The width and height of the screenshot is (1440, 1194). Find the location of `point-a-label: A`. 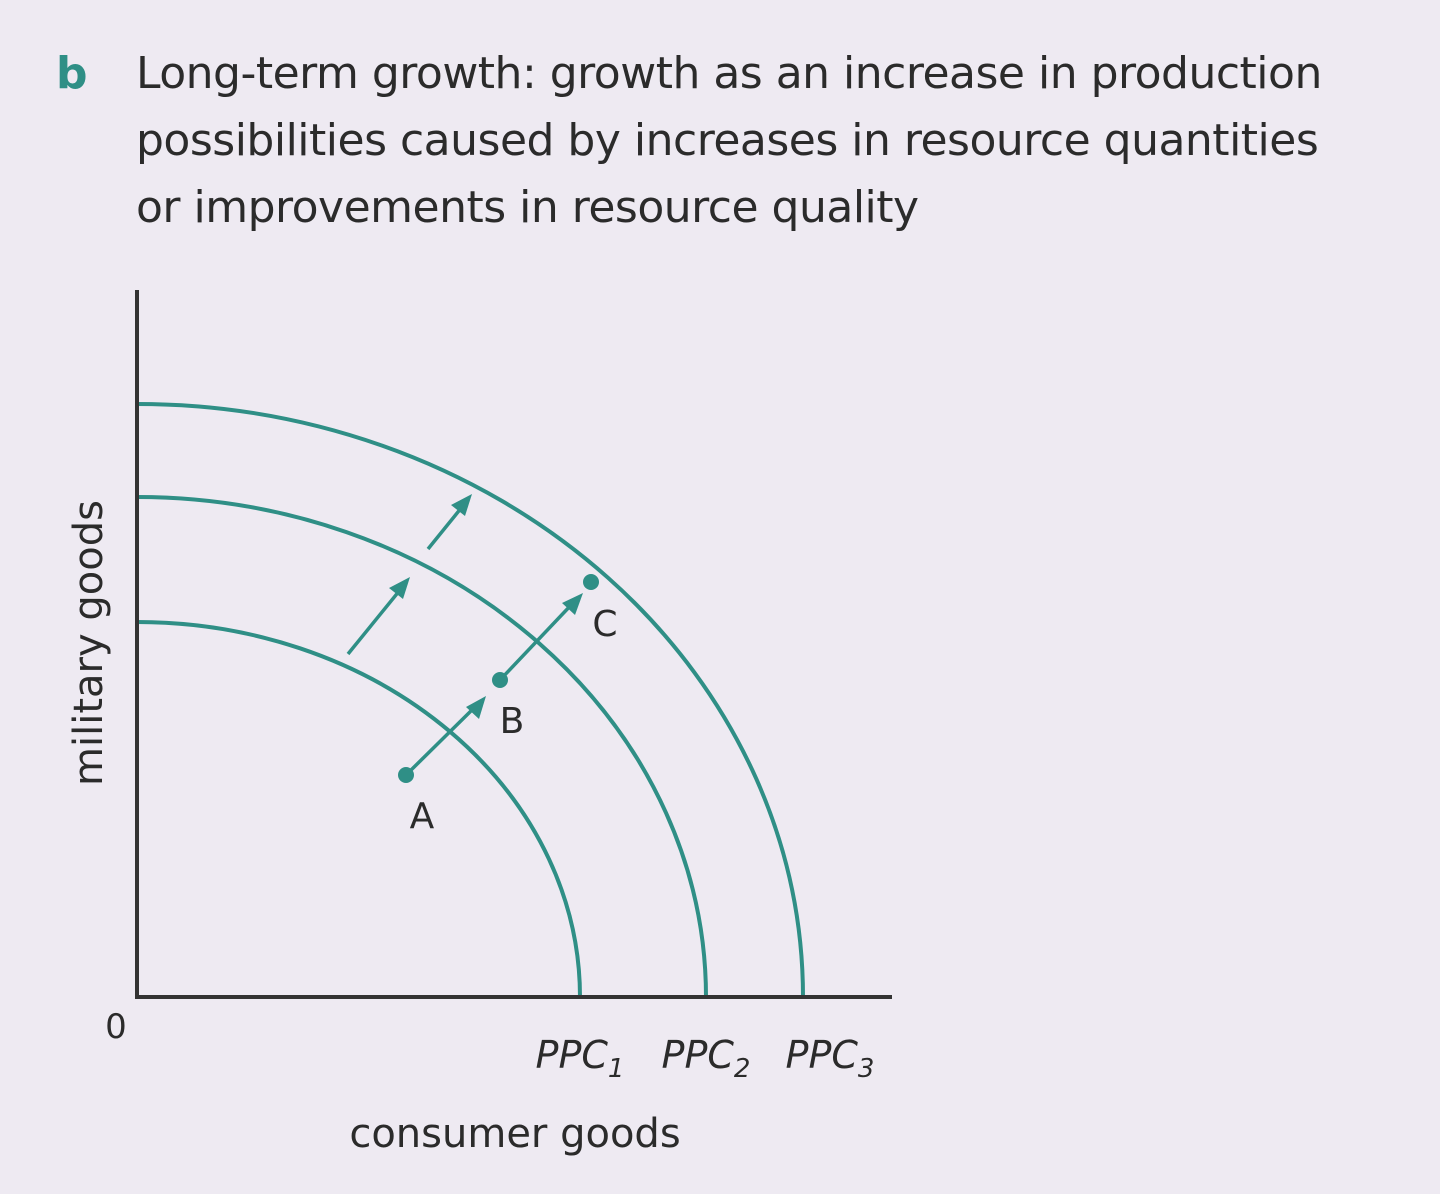

point-a-label: A is located at coordinates (422, 816).